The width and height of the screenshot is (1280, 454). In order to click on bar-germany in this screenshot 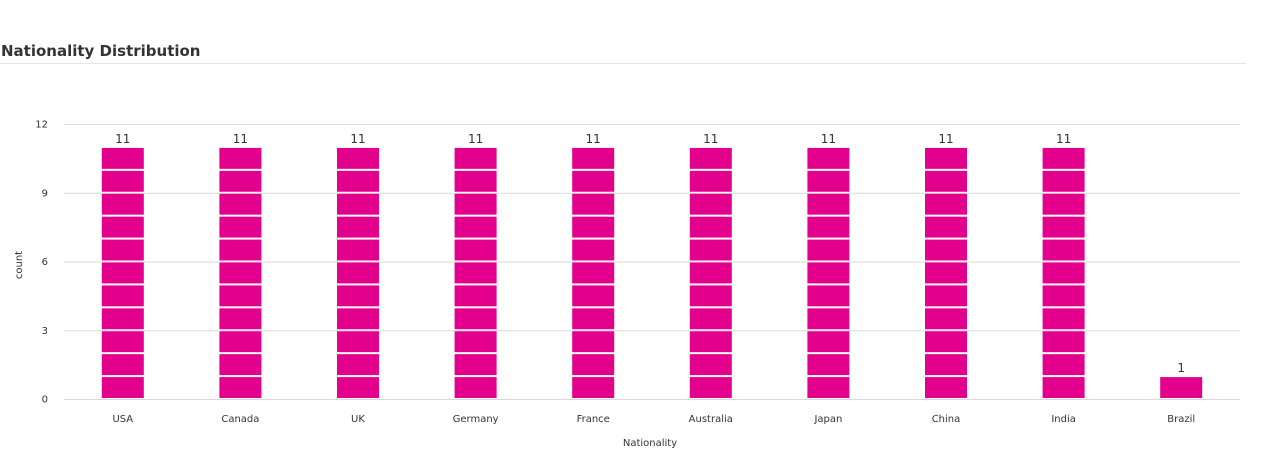, I will do `click(475, 272)`.